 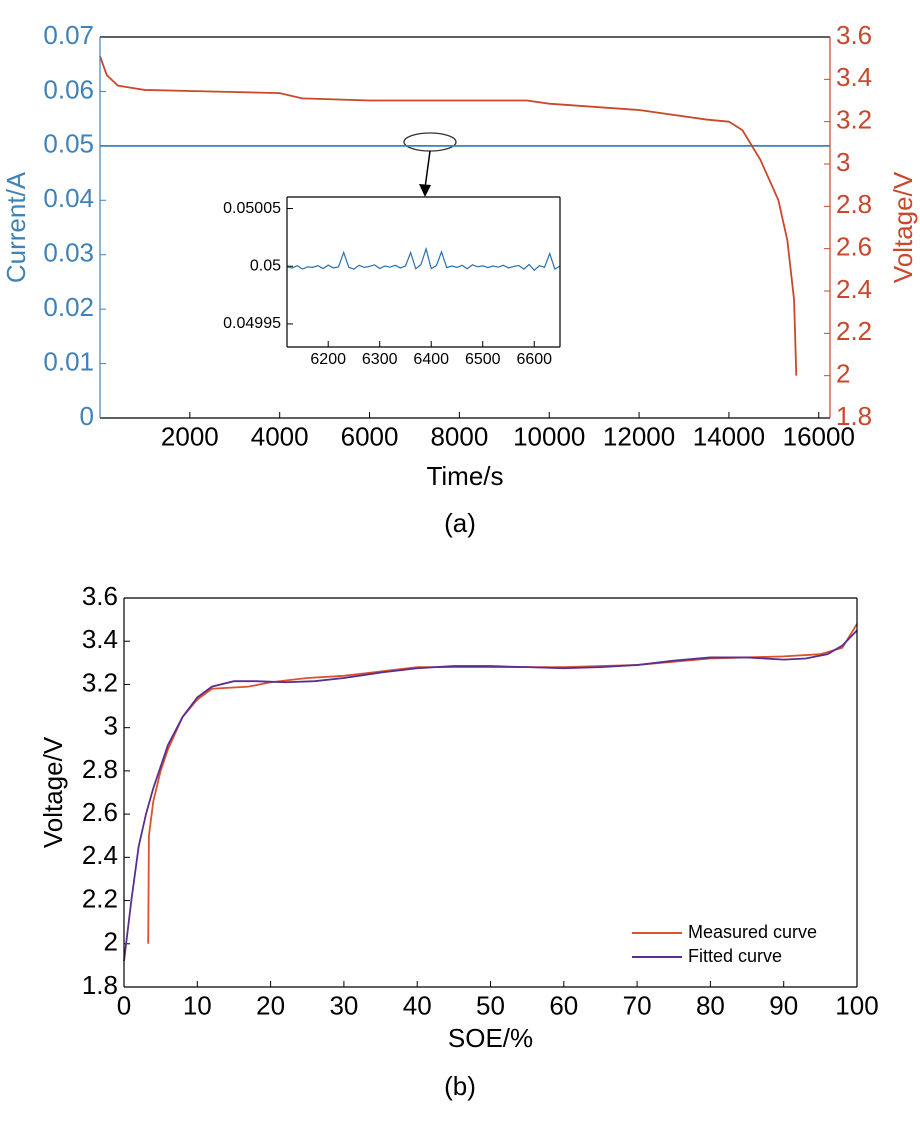 I want to click on inset-background, so click(x=423, y=272).